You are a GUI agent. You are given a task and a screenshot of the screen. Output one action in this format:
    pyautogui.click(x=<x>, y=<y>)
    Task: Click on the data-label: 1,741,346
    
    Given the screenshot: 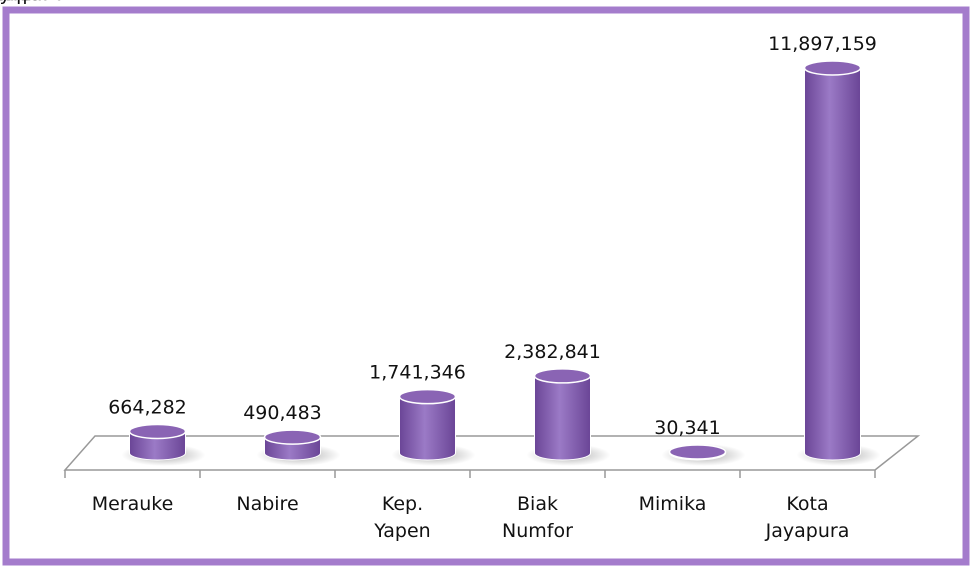 What is the action you would take?
    pyautogui.click(x=417, y=373)
    